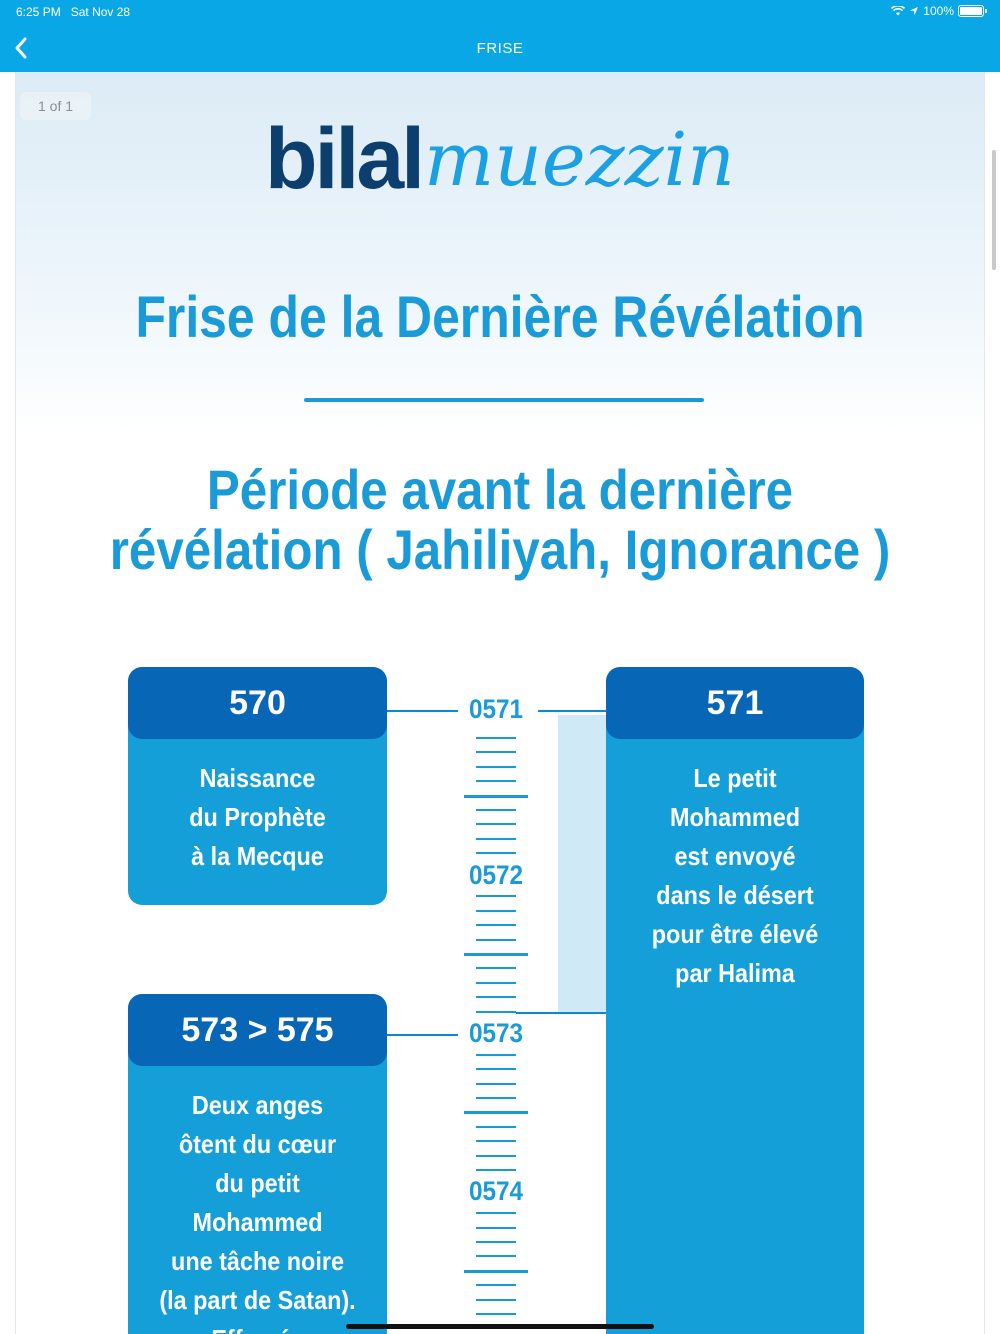  Describe the element at coordinates (496, 1191) in the screenshot. I see `year-label: 0574` at that location.